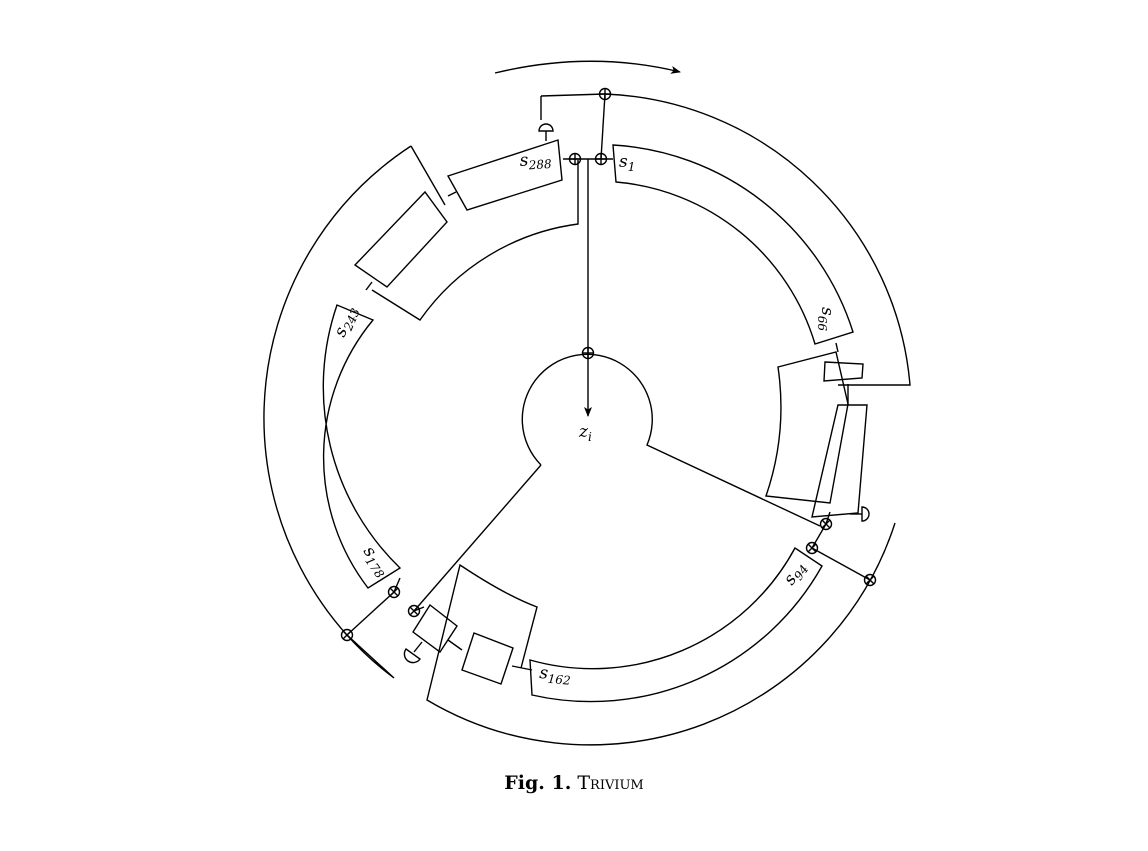 The width and height of the screenshot is (1148, 851). Describe the element at coordinates (796, 574) in the screenshot. I see `label-s94: s94` at that location.